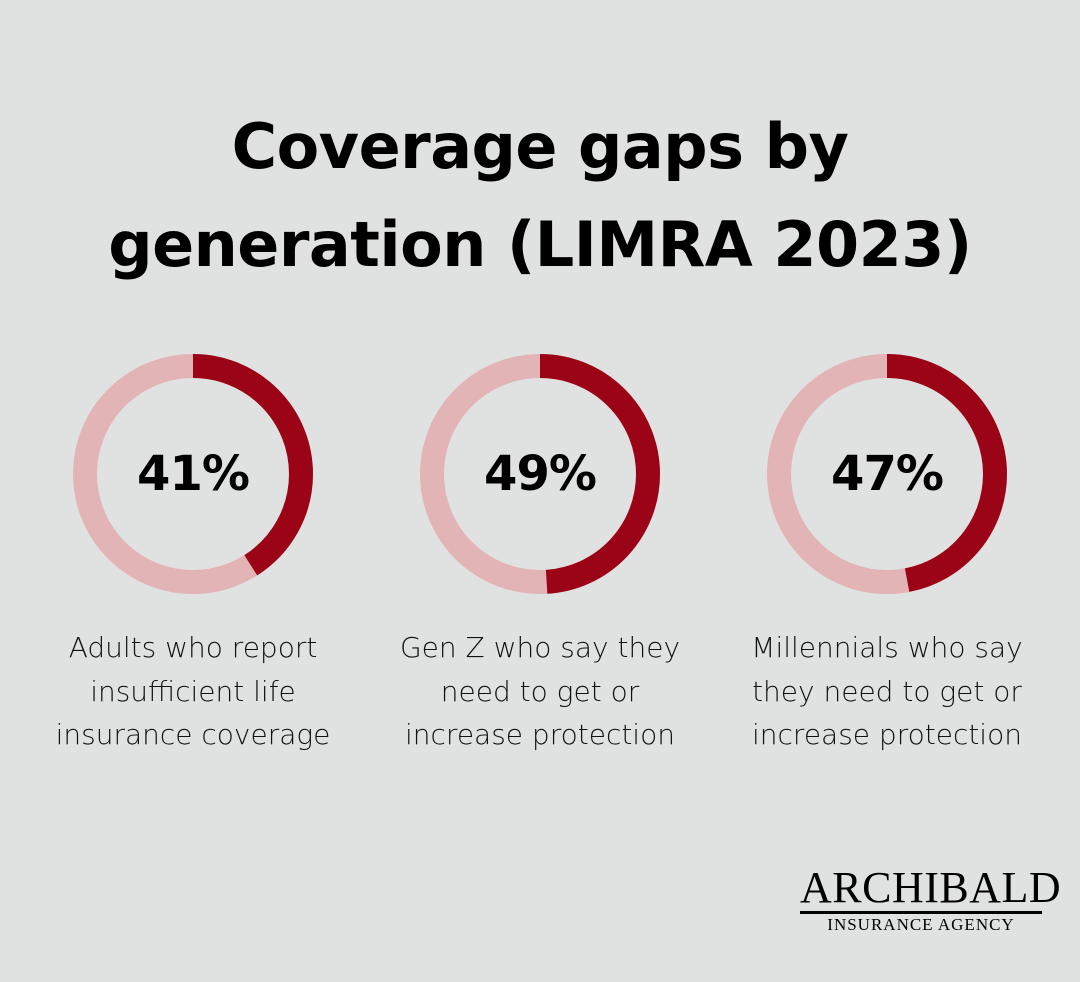 This screenshot has height=982, width=1080. Describe the element at coordinates (921, 924) in the screenshot. I see `logo-tagline: INSURANCE AGENCY` at that location.